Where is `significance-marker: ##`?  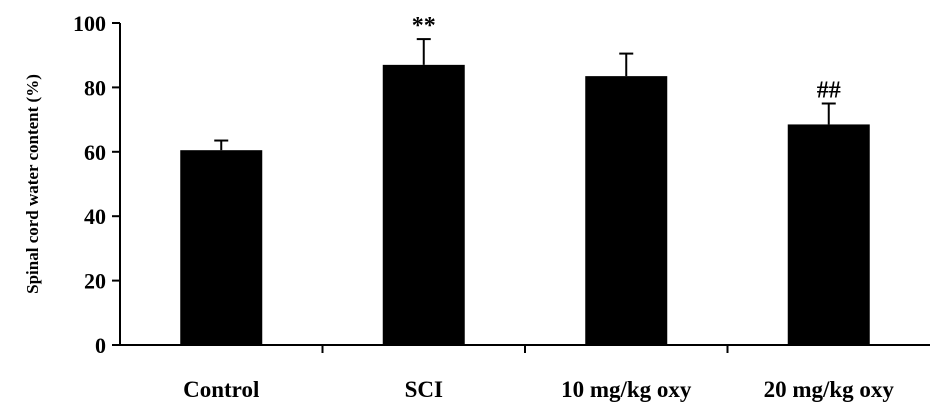
significance-marker: ## is located at coordinates (829, 91).